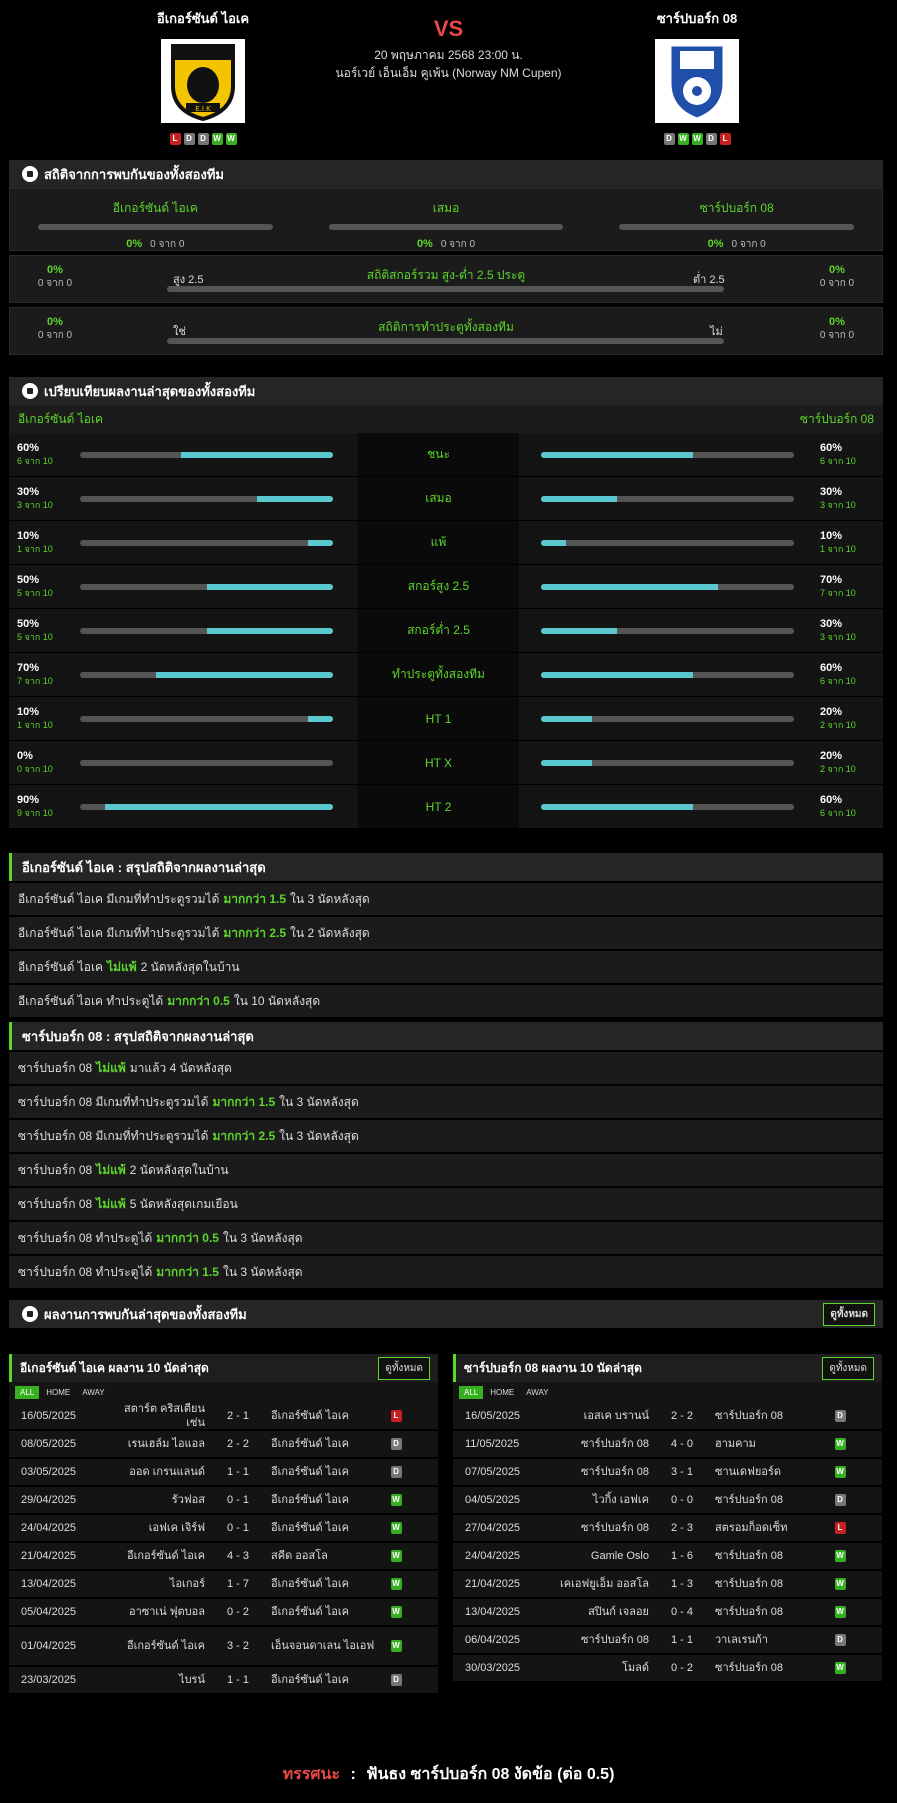 The image size is (897, 1803). What do you see at coordinates (667, 1641) in the screenshot?
I see `match-row: 06/04/2025 ซาร์ปบอร์ก 08 1 - 1 วาเลเรนก้า D` at bounding box center [667, 1641].